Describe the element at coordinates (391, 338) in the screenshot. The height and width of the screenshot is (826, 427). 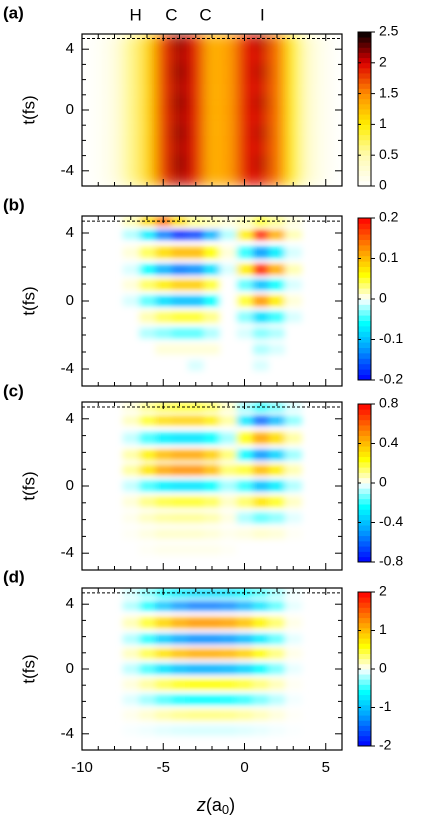
I see `colorbar-tick-label: -0.1` at that location.